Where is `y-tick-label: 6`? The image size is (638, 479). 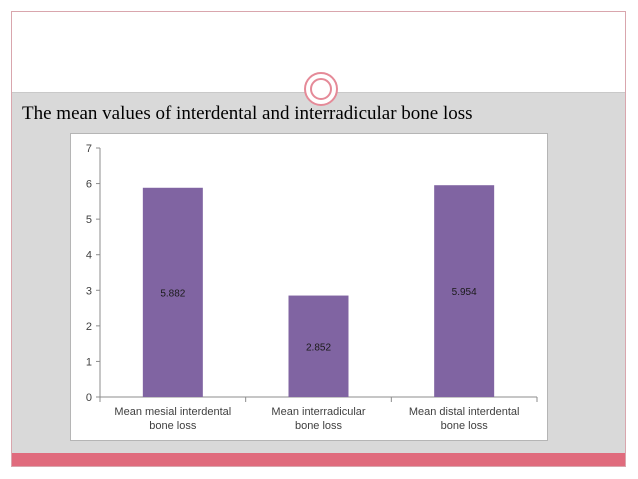 y-tick-label: 6 is located at coordinates (89, 185).